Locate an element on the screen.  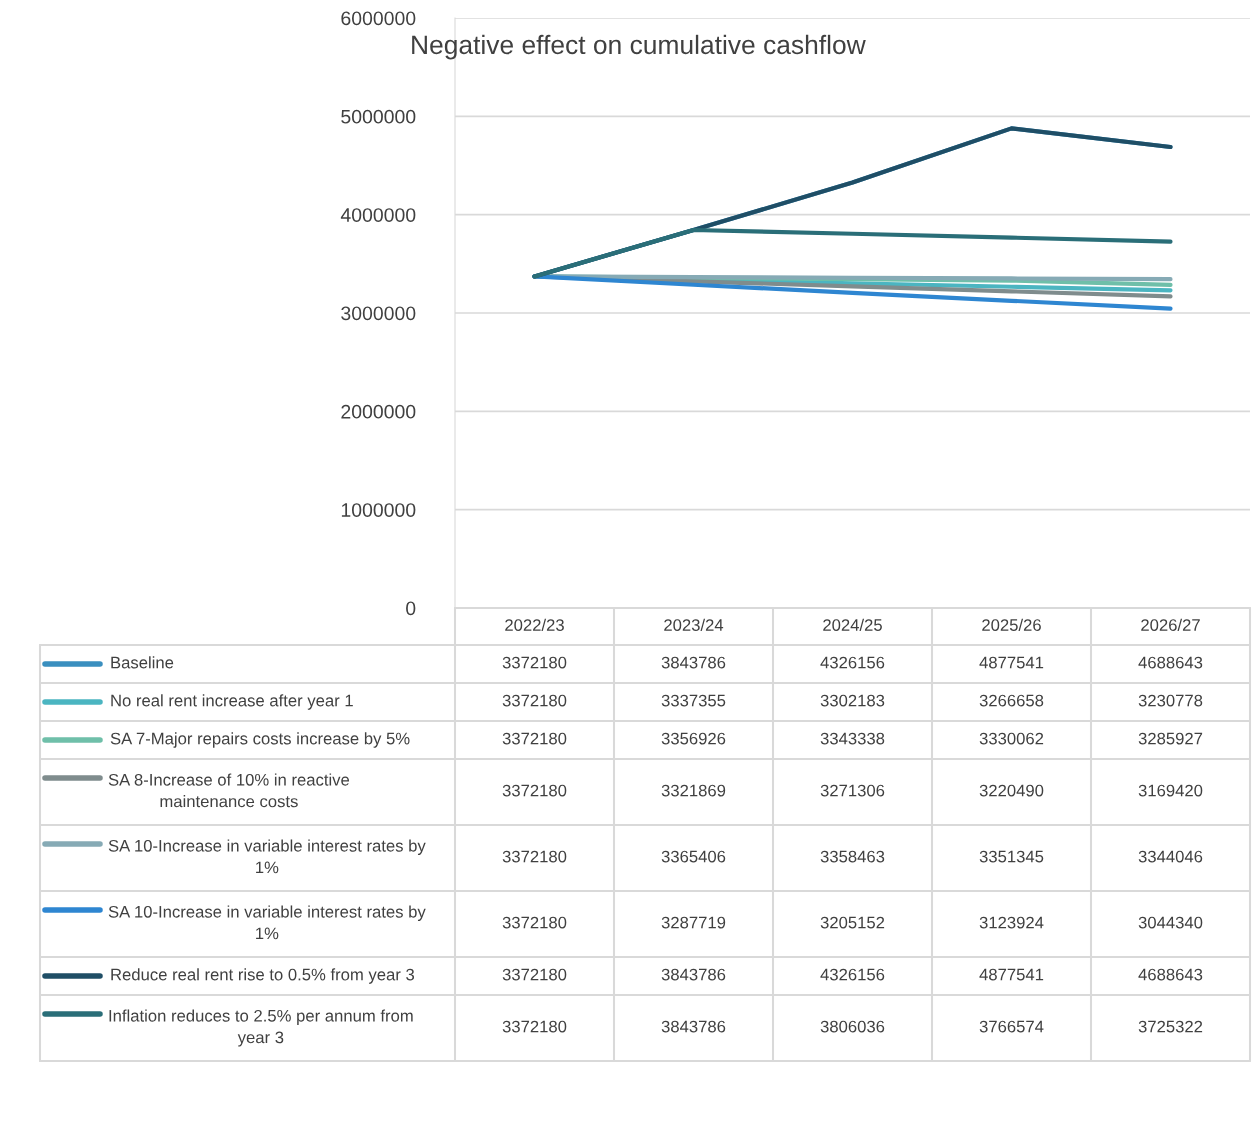
y-tick-label: 6000000 is located at coordinates (378, 18).